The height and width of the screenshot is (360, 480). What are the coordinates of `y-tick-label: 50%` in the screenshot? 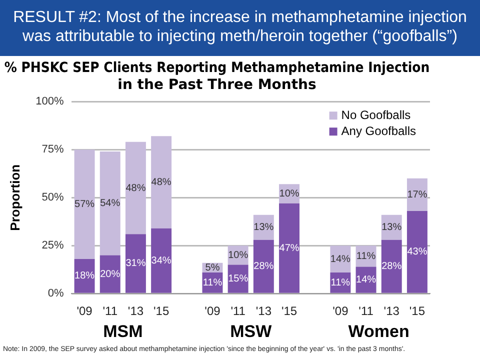 It's located at (53, 198).